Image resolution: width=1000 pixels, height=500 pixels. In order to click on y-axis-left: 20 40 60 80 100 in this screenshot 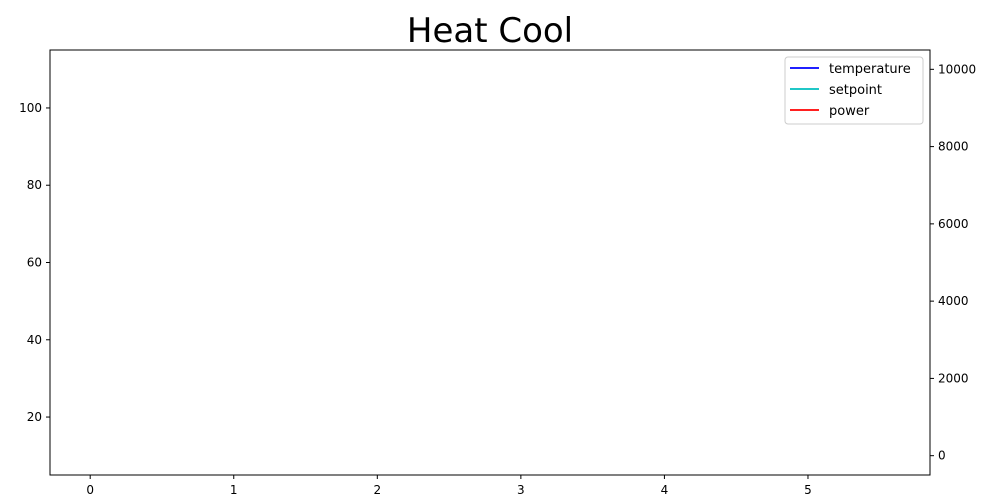, I will do `click(34, 262)`.